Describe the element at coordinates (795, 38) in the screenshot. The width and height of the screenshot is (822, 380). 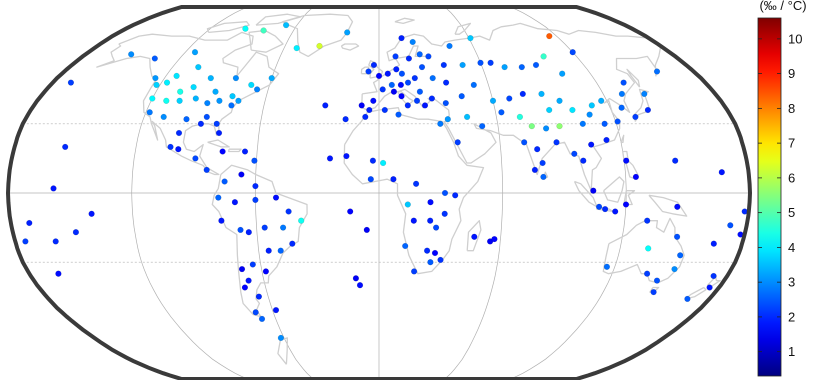
I see `colorbar-tick-label: 10` at that location.